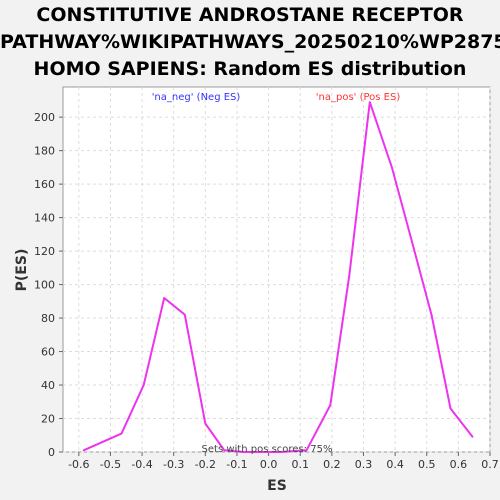  I want to click on y-tick-label: 120, so click(44, 251).